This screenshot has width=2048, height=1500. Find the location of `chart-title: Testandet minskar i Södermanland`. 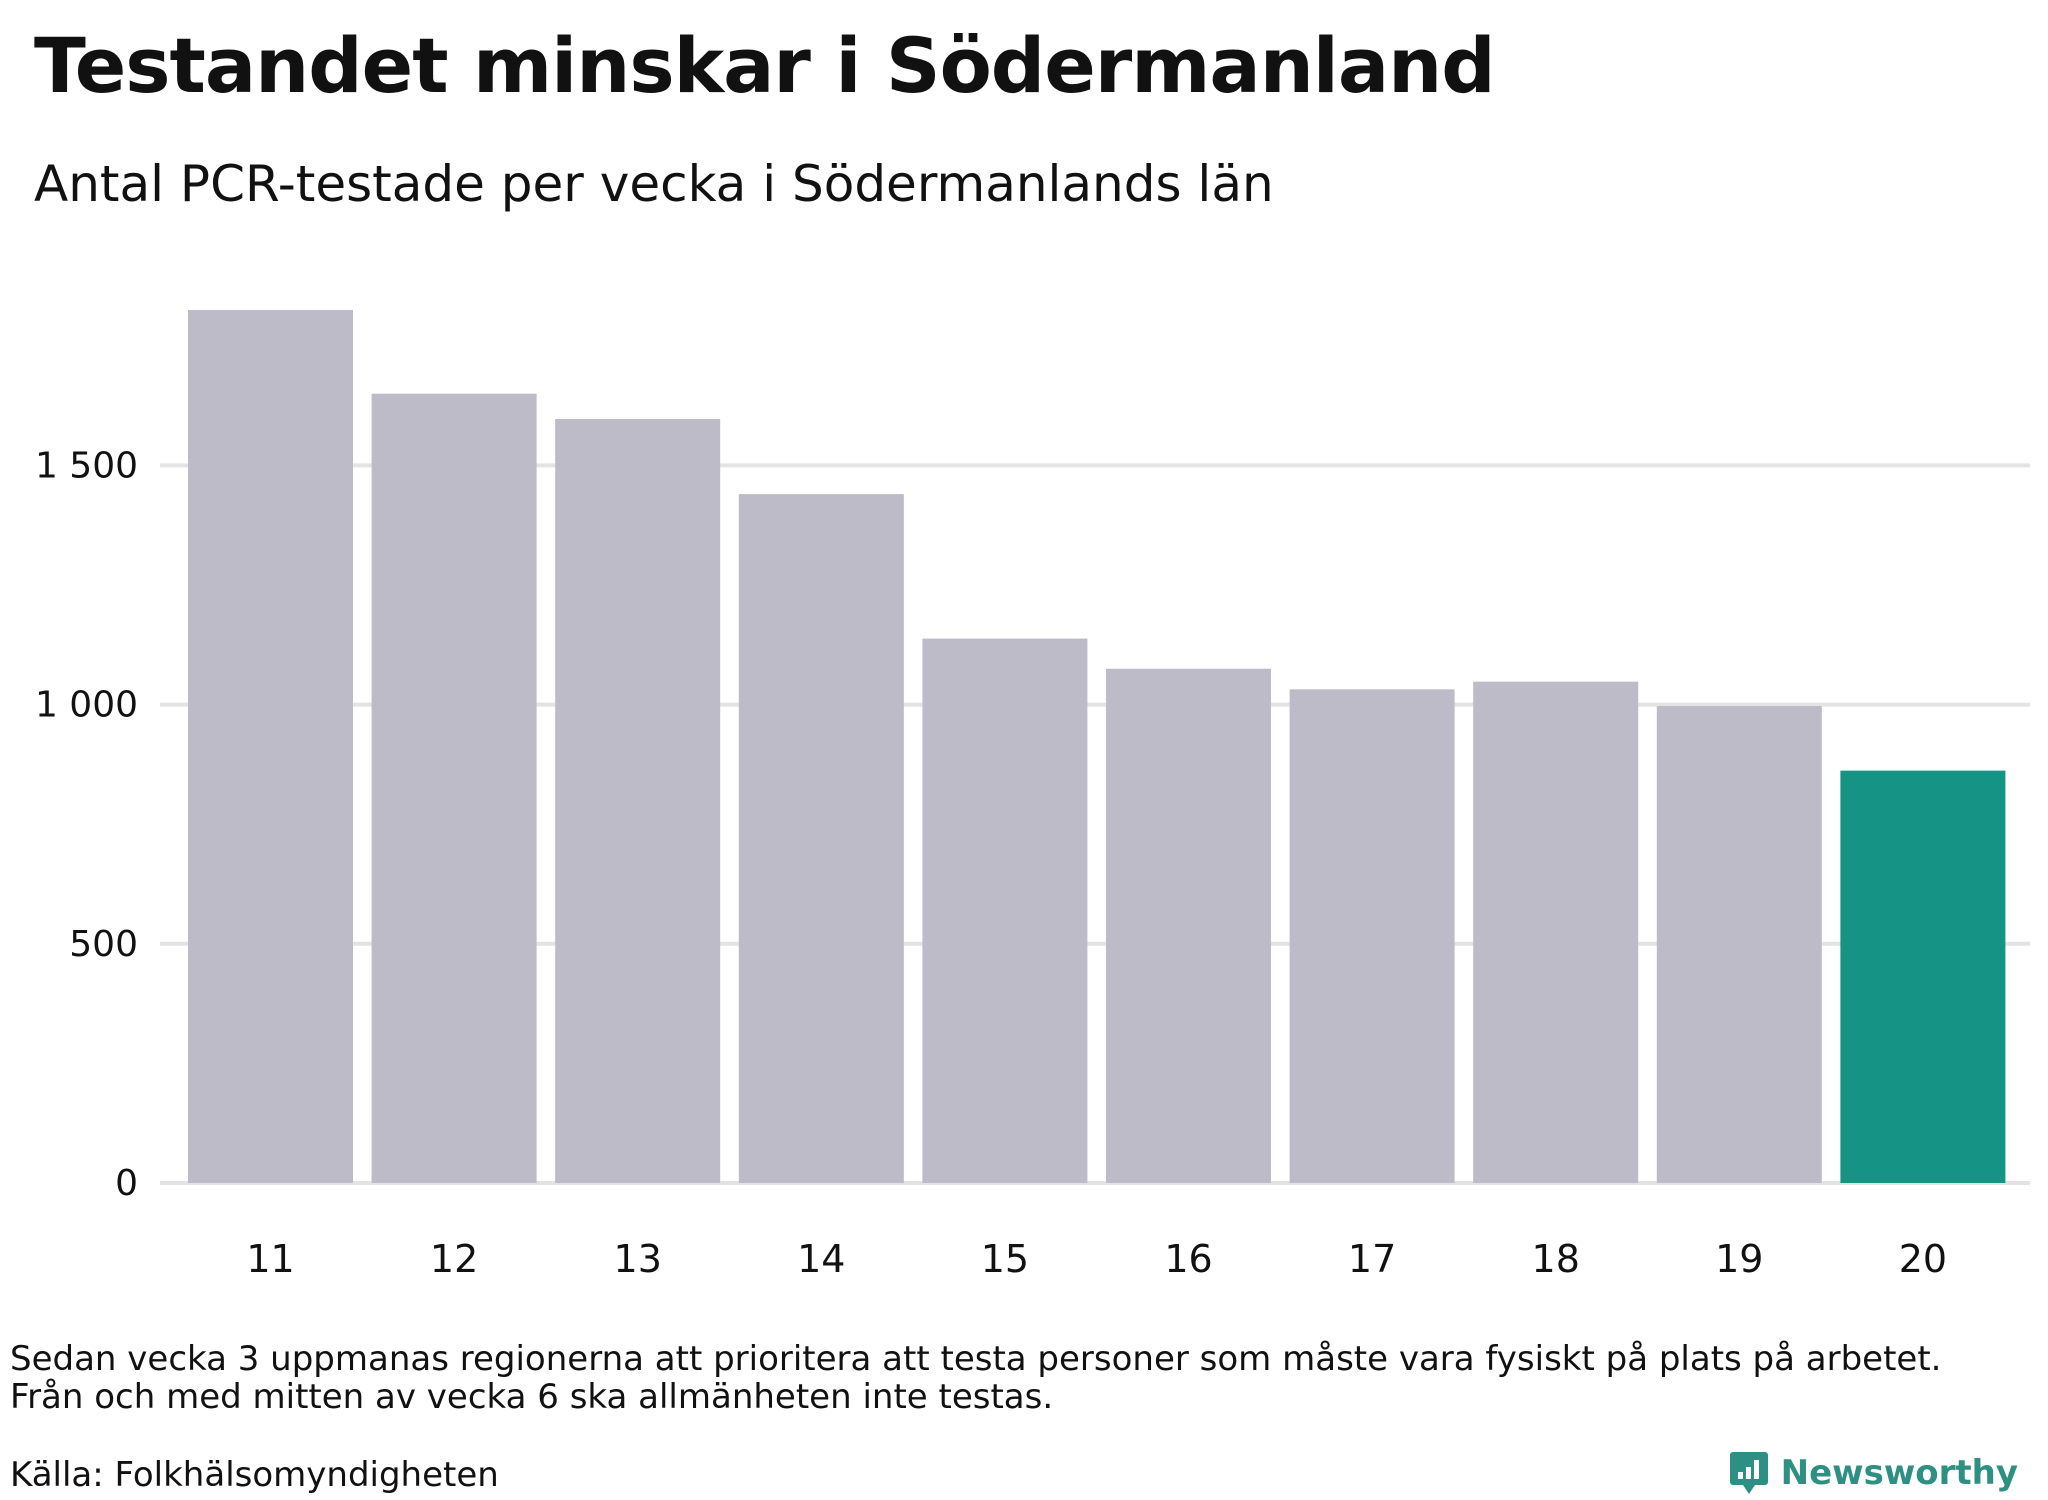

chart-title: Testandet minskar i Södermanland is located at coordinates (765, 65).